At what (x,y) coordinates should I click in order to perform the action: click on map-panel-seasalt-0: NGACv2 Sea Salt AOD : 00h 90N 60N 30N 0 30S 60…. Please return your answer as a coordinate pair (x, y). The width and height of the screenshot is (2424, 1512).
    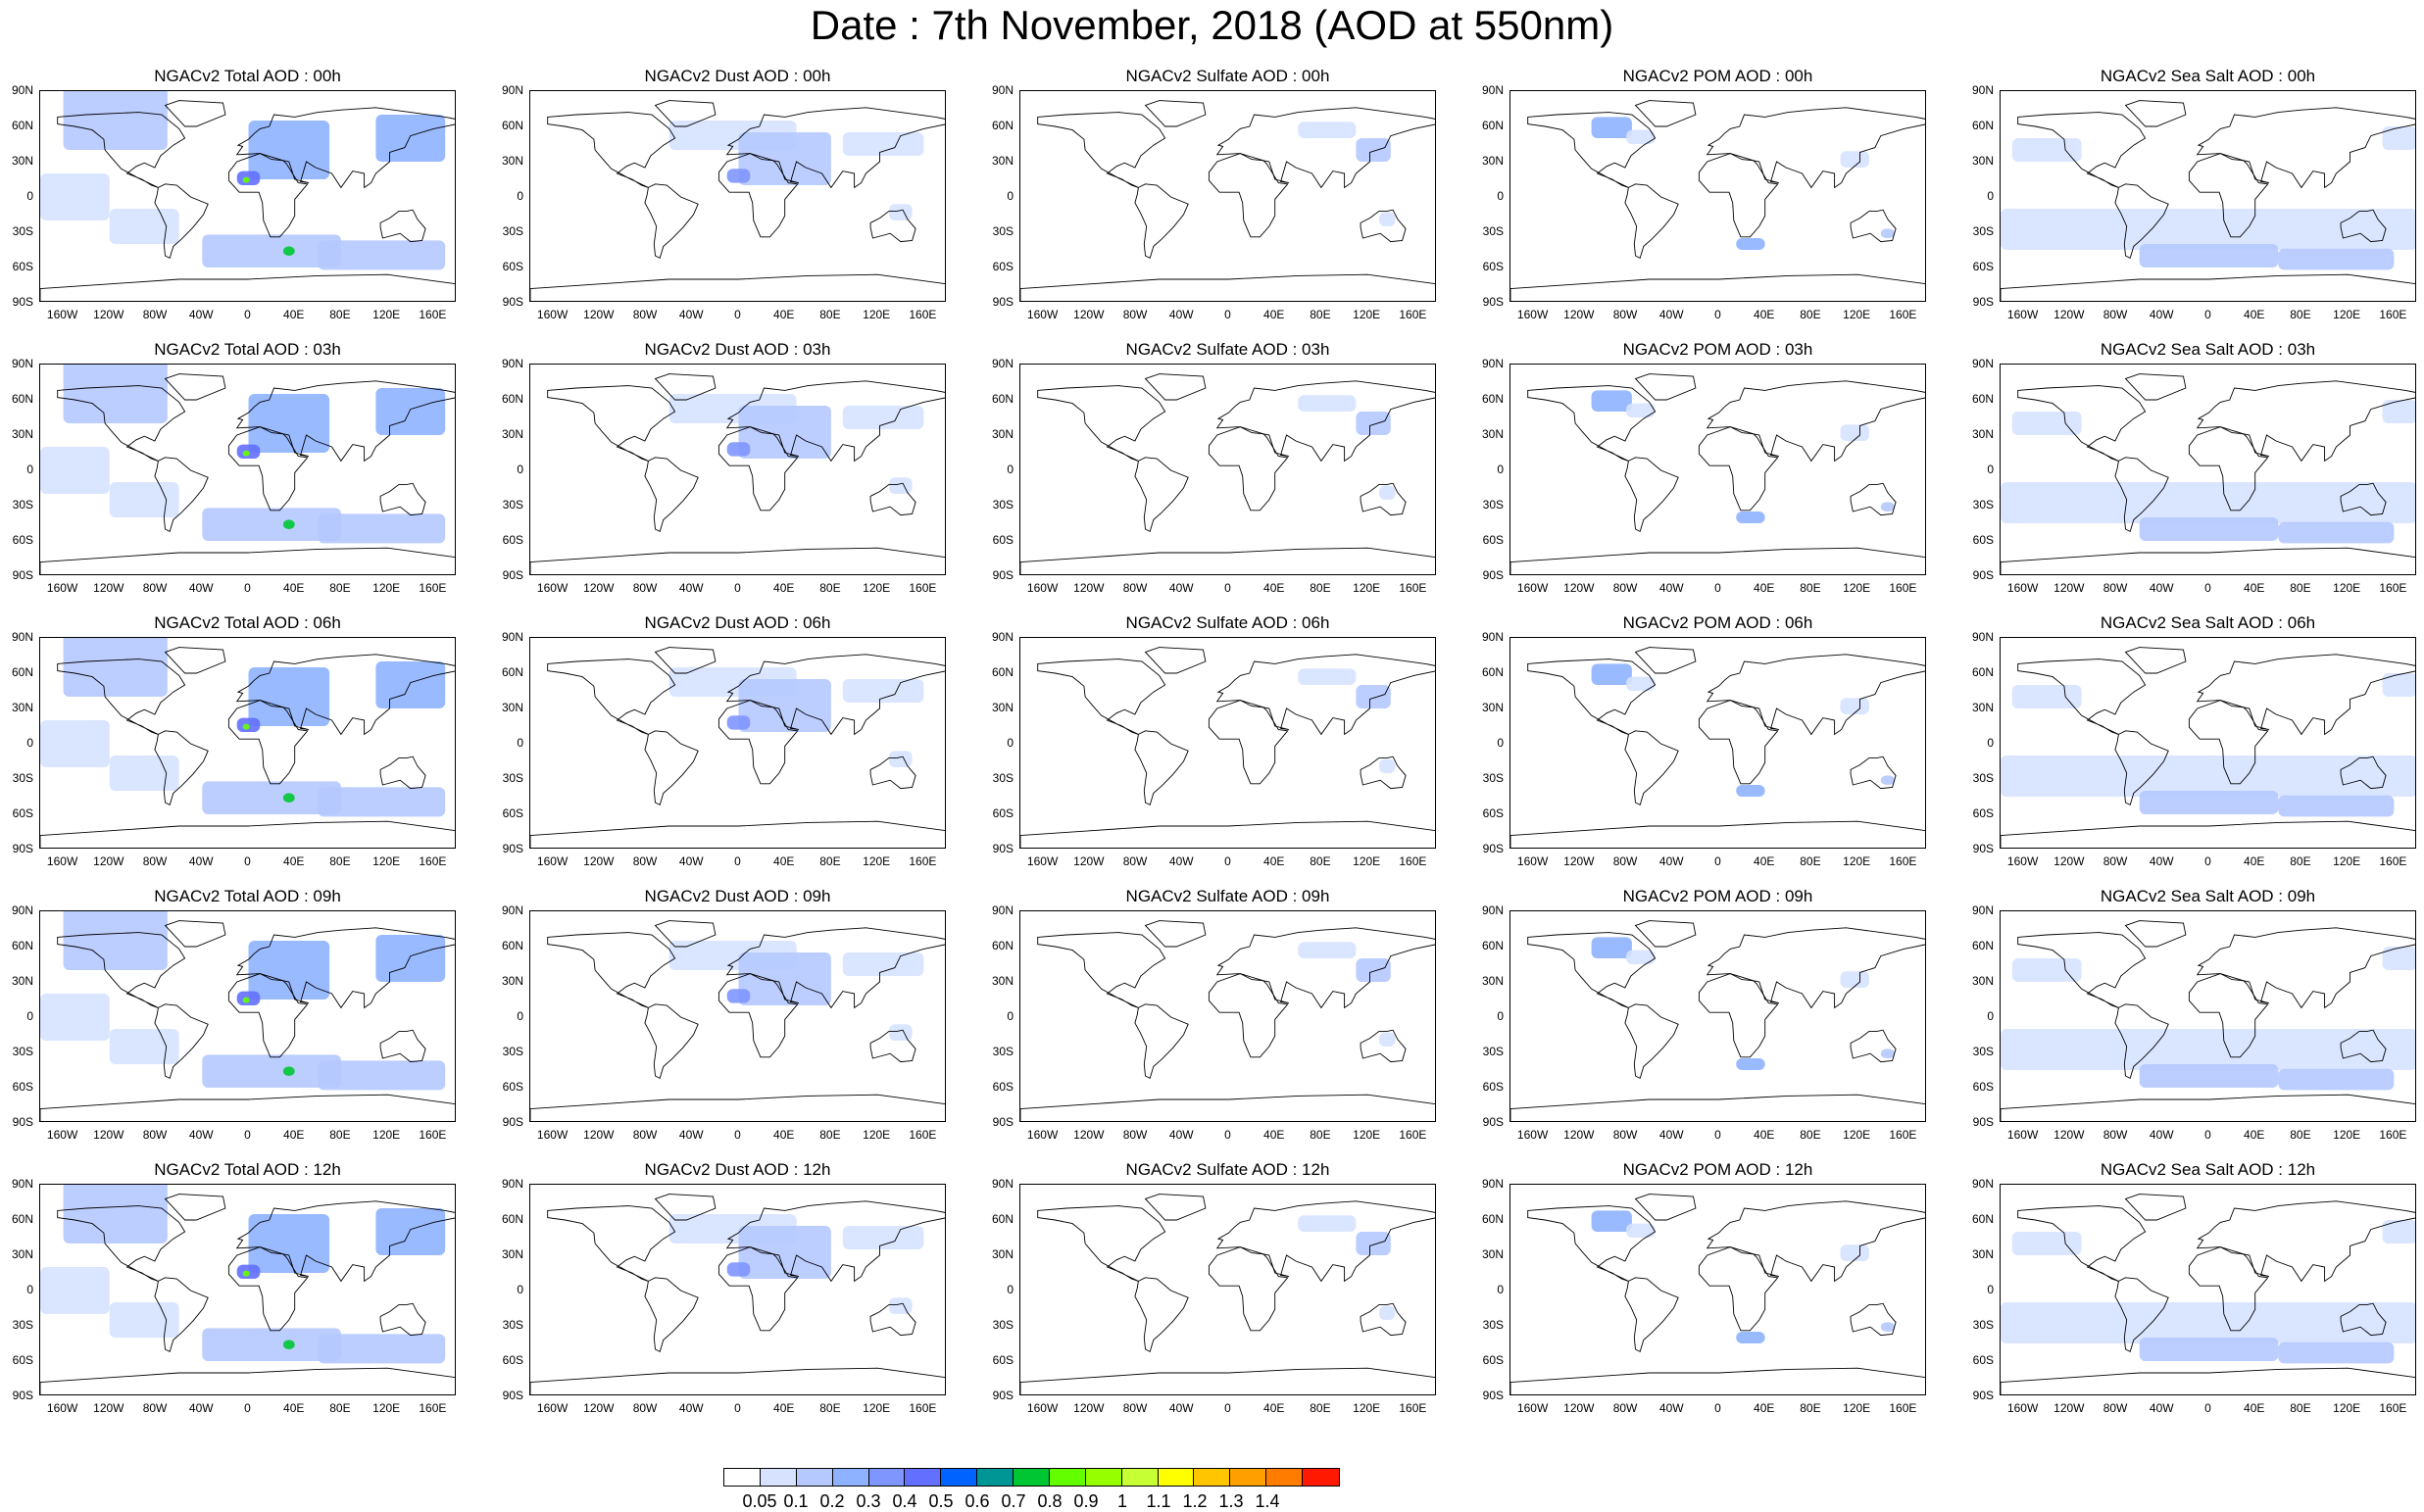
    Looking at the image, I should click on (2192, 211).